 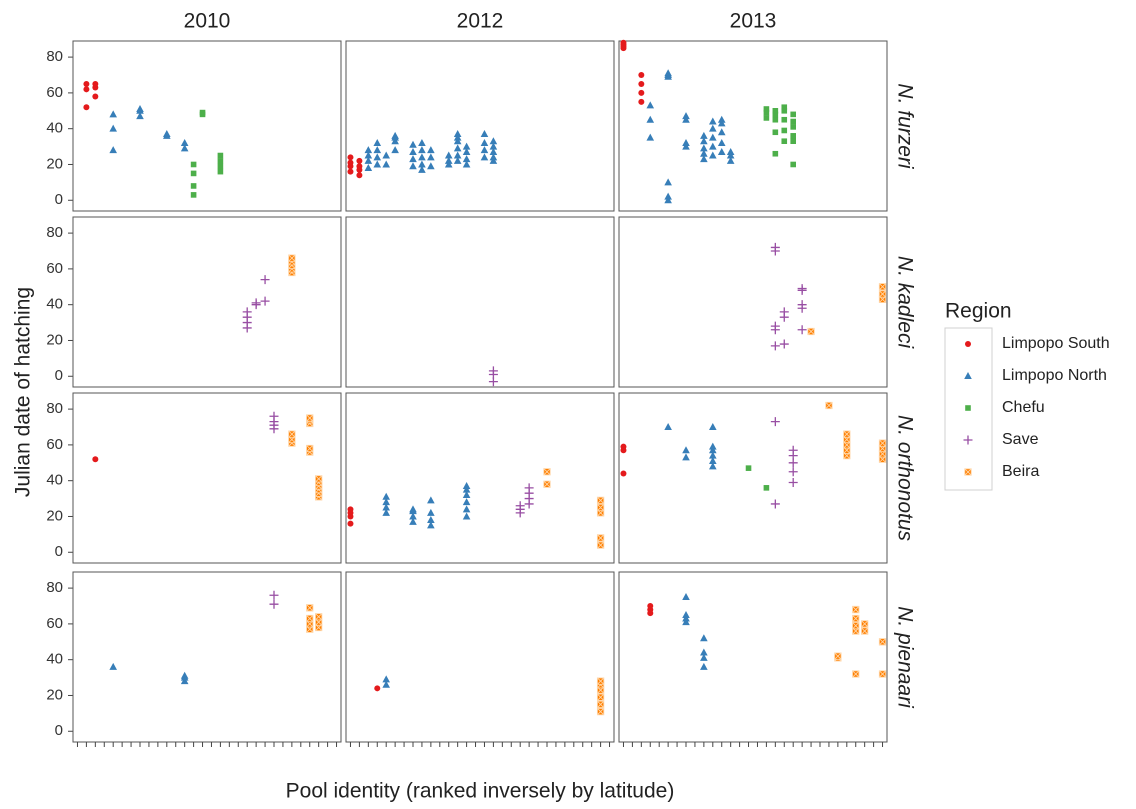 What do you see at coordinates (23, 392) in the screenshot?
I see `y-axis-title: Julian date of hatching` at bounding box center [23, 392].